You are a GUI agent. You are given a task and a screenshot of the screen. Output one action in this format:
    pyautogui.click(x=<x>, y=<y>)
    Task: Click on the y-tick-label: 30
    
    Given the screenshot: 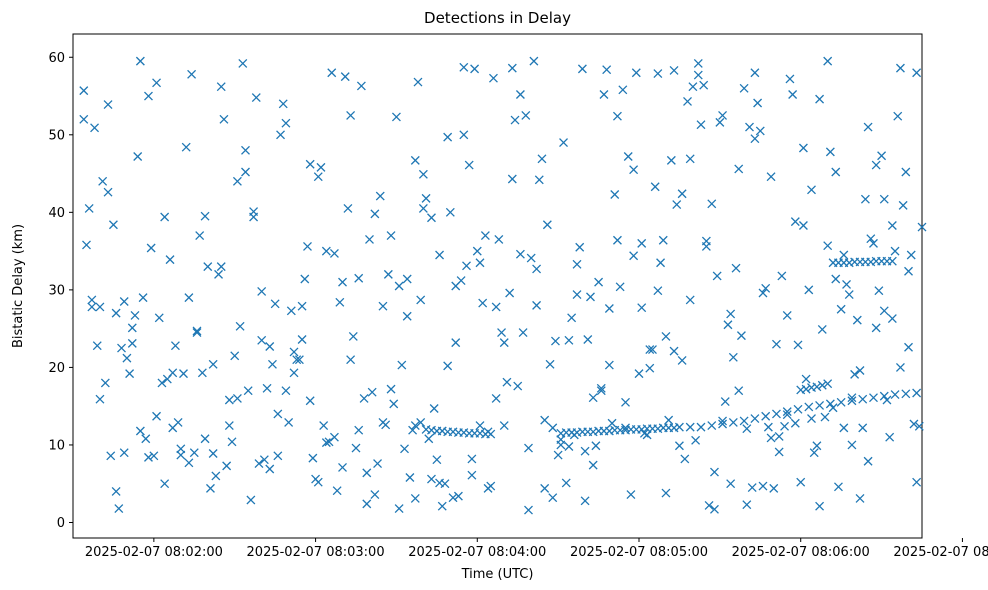 What is the action you would take?
    pyautogui.click(x=56, y=290)
    